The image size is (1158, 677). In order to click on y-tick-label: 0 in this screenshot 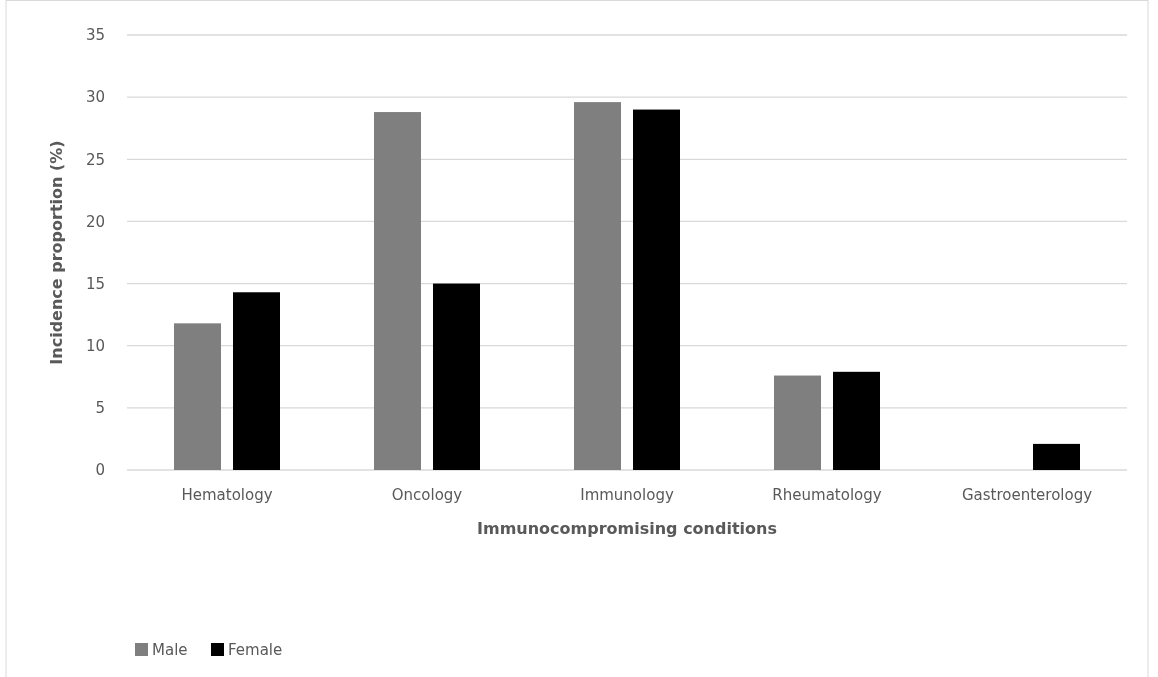, I will do `click(100, 470)`.